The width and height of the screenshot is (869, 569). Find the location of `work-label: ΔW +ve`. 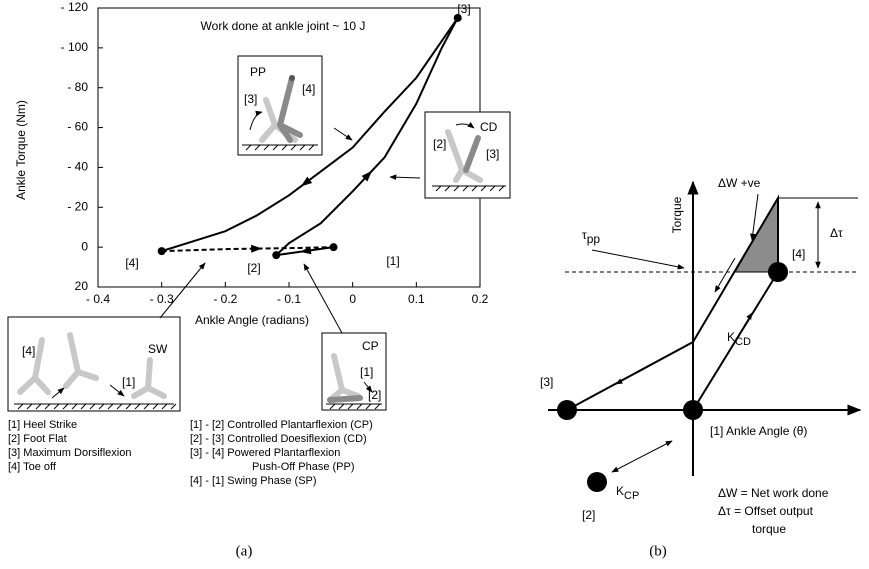

work-label: ΔW +ve is located at coordinates (739, 183).